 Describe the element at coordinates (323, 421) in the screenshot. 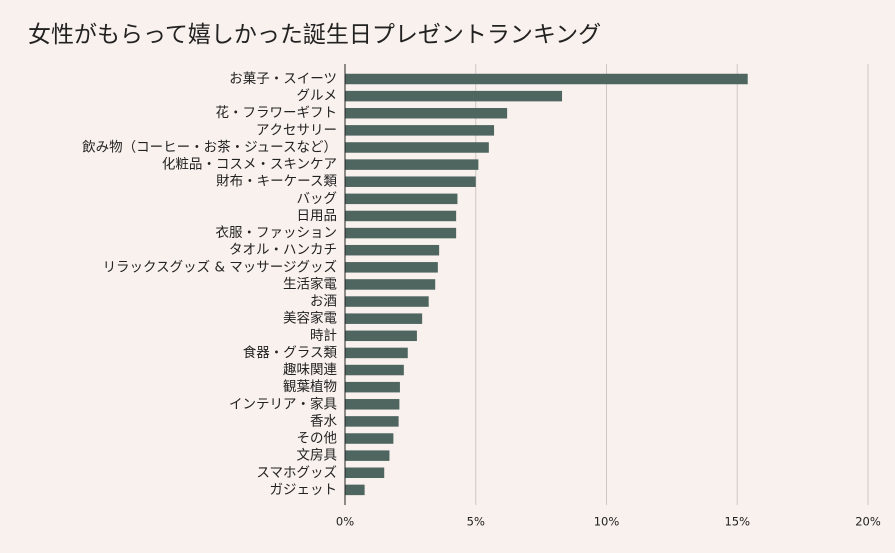

I see `category-label-20: 香水` at that location.